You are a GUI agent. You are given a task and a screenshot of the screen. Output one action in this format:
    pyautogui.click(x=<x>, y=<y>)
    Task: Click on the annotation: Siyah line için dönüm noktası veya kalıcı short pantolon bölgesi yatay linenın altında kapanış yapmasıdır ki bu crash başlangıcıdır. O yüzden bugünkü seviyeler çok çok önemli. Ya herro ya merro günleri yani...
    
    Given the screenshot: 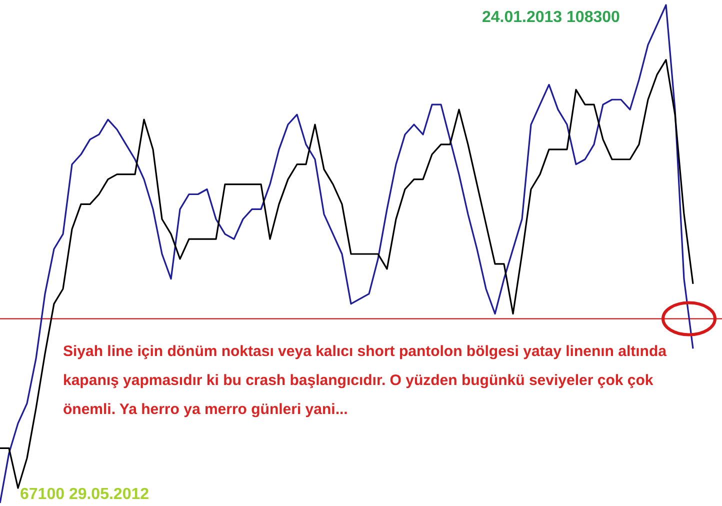 What is the action you would take?
    pyautogui.click(x=365, y=380)
    